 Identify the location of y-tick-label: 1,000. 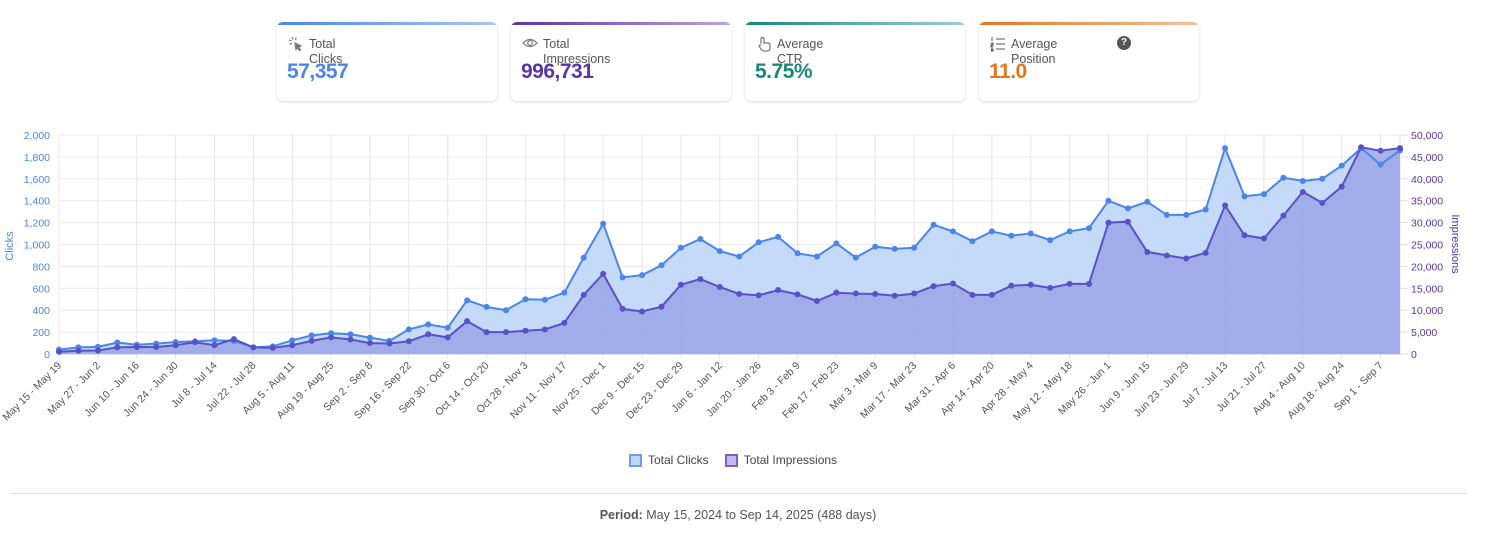
(37, 246).